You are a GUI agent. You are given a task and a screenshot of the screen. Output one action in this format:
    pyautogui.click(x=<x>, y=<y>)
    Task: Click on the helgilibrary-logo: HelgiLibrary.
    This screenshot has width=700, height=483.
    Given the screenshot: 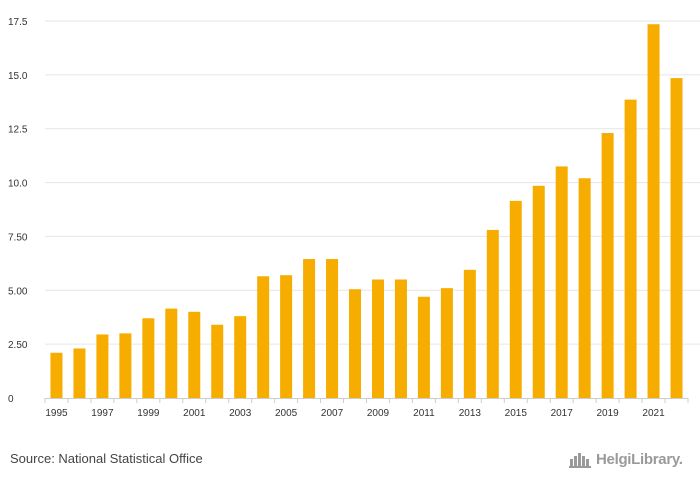 What is the action you would take?
    pyautogui.click(x=626, y=459)
    